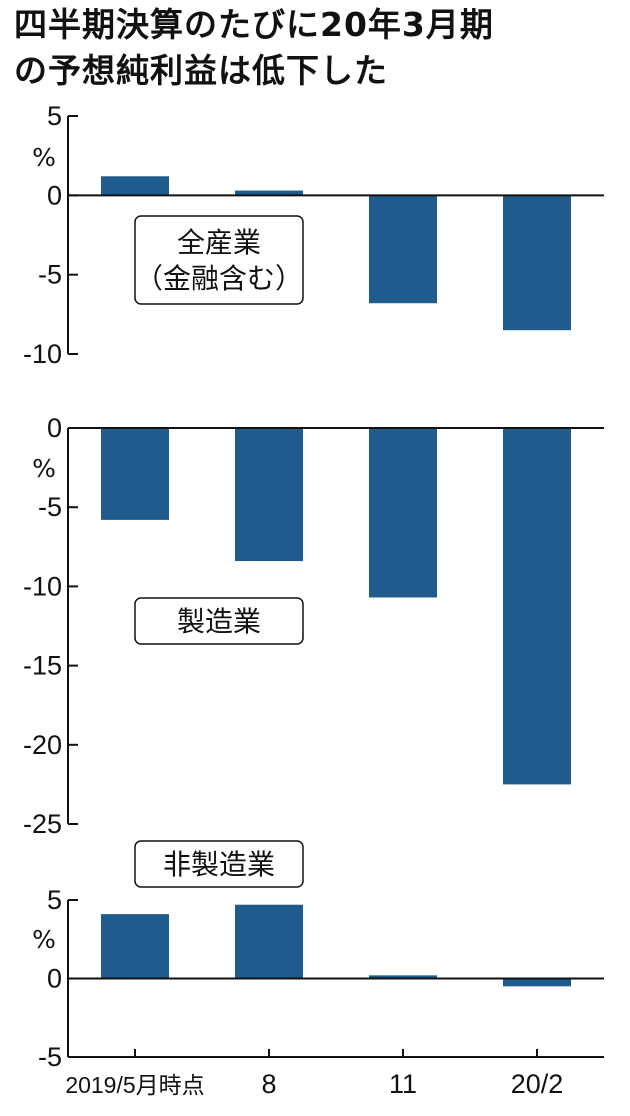 The image size is (630, 1116). Describe the element at coordinates (42, 824) in the screenshot. I see `panel-2-y-tick-label: -25` at that location.